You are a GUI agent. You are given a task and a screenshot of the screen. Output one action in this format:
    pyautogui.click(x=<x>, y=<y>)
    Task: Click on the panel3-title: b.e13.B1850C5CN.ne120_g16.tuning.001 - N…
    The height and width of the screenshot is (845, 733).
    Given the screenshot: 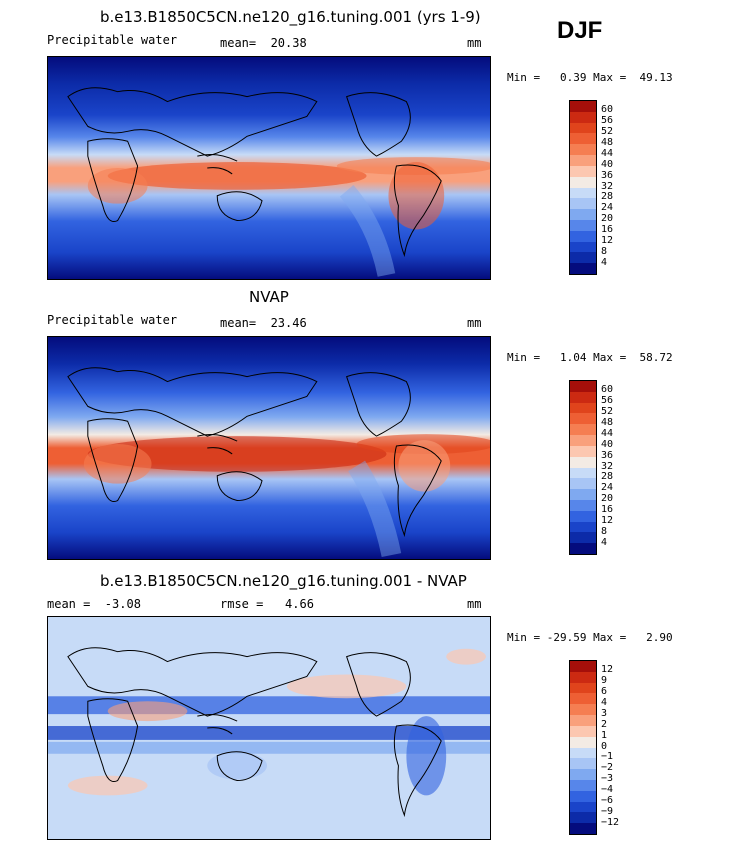 What is the action you would take?
    pyautogui.click(x=283, y=581)
    